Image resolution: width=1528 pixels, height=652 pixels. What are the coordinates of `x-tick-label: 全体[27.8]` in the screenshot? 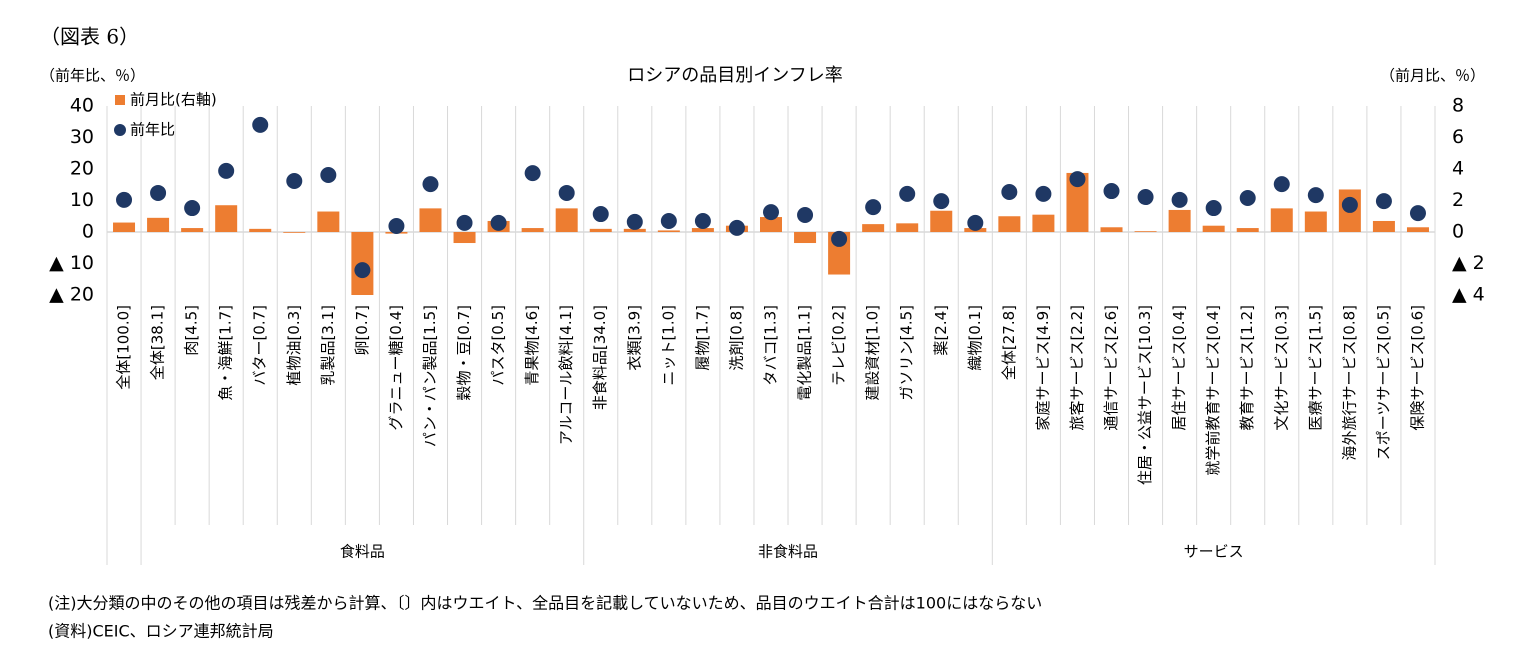 It's located at (1009, 342).